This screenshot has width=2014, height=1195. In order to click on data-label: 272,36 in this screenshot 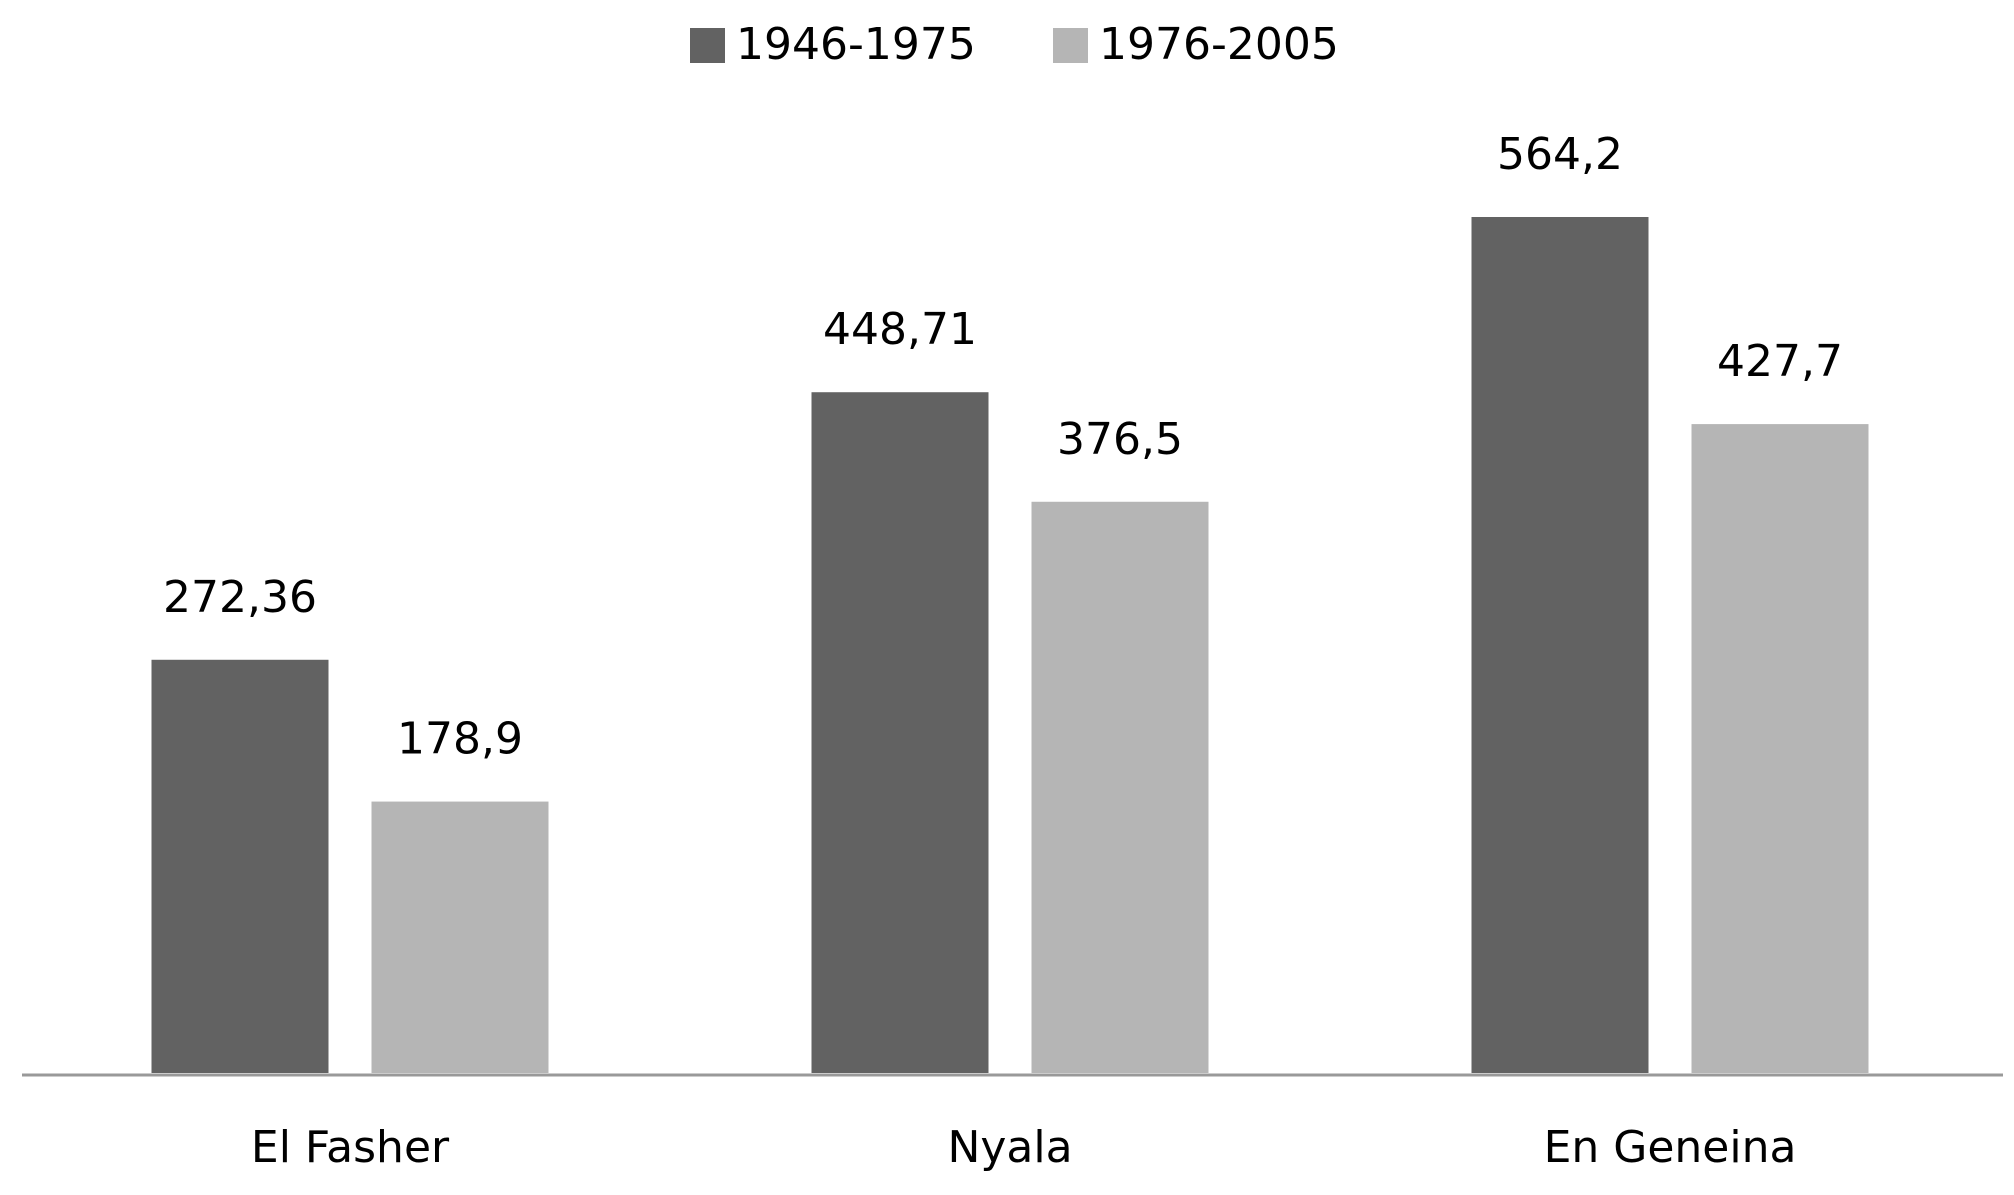, I will do `click(240, 597)`.